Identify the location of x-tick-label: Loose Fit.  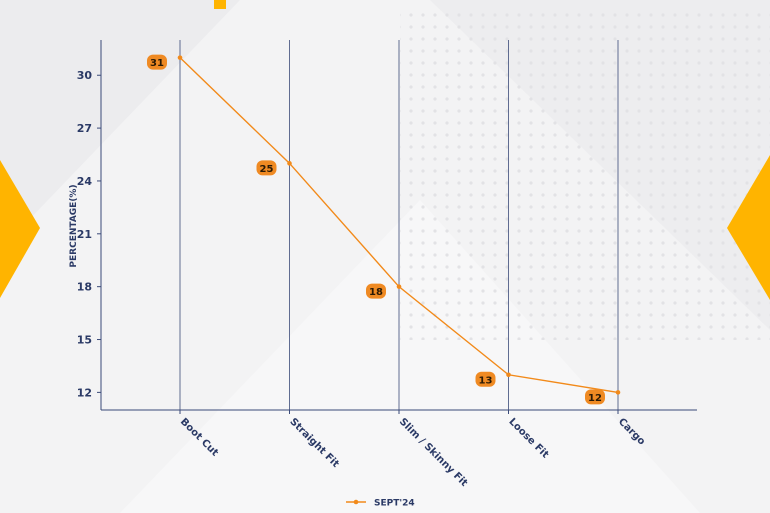
(528, 438).